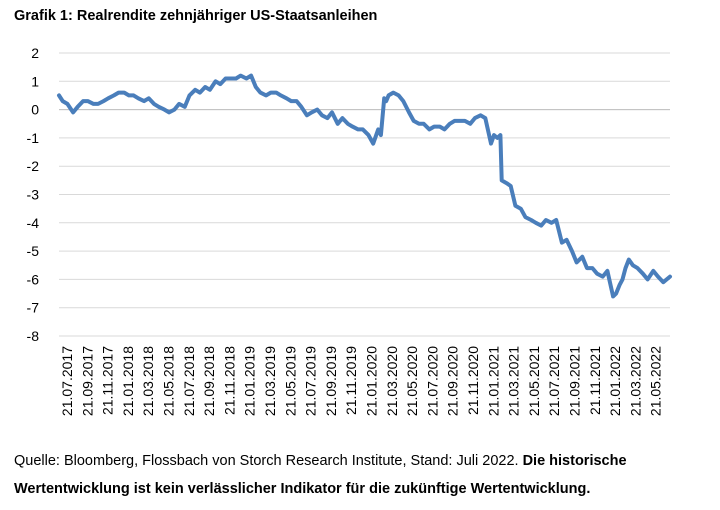 The width and height of the screenshot is (720, 510). I want to click on x-tick-label: 21.05.2019, so click(290, 381).